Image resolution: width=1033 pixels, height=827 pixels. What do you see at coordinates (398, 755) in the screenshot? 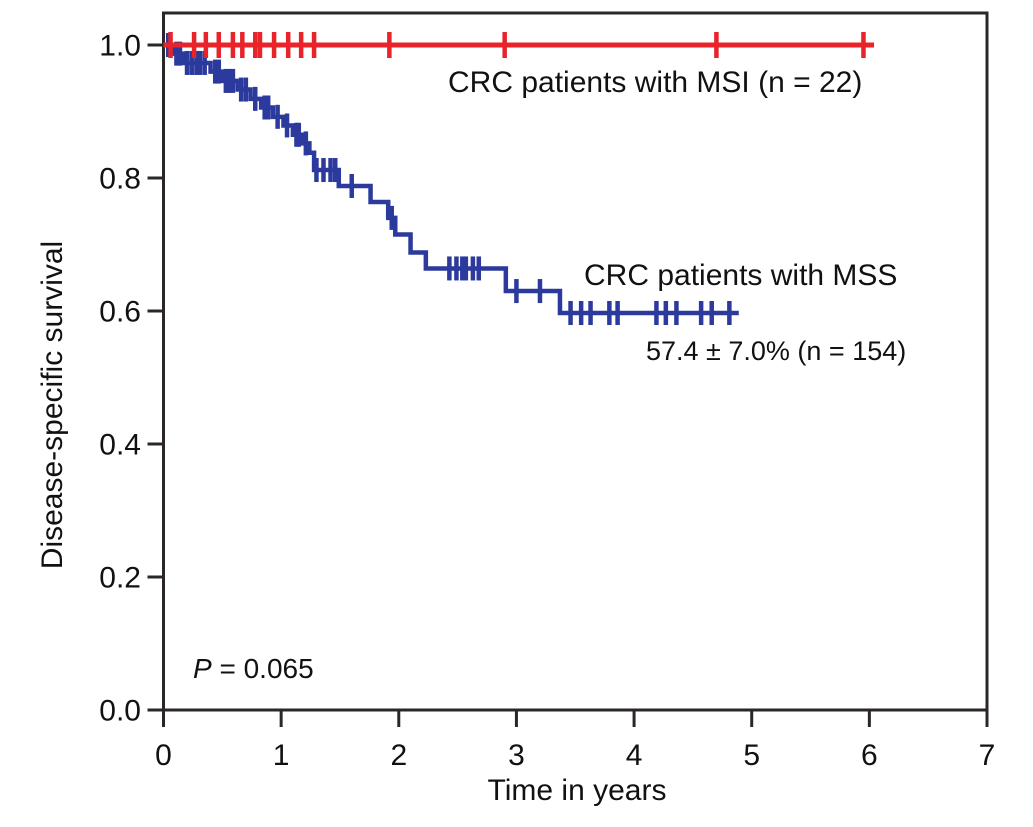
I see `x-tick-label: 2` at bounding box center [398, 755].